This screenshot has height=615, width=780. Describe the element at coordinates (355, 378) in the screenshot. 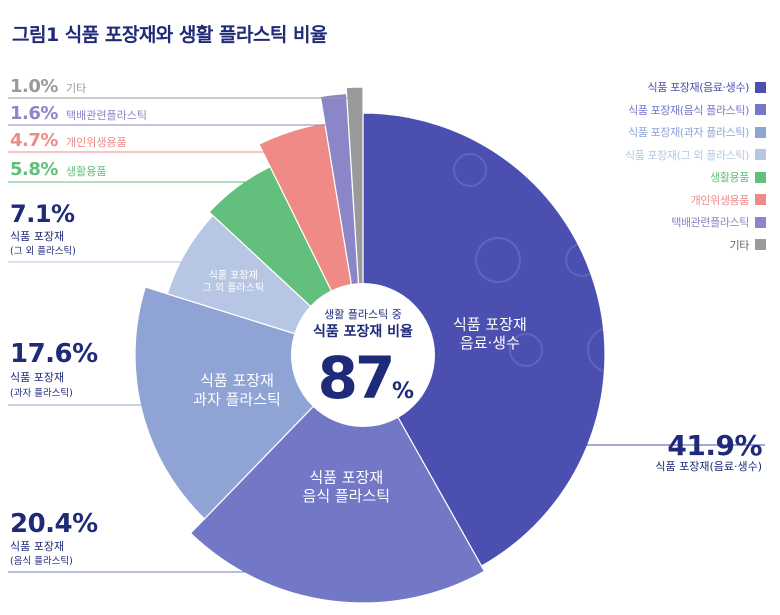

I see `center-value: 87` at that location.